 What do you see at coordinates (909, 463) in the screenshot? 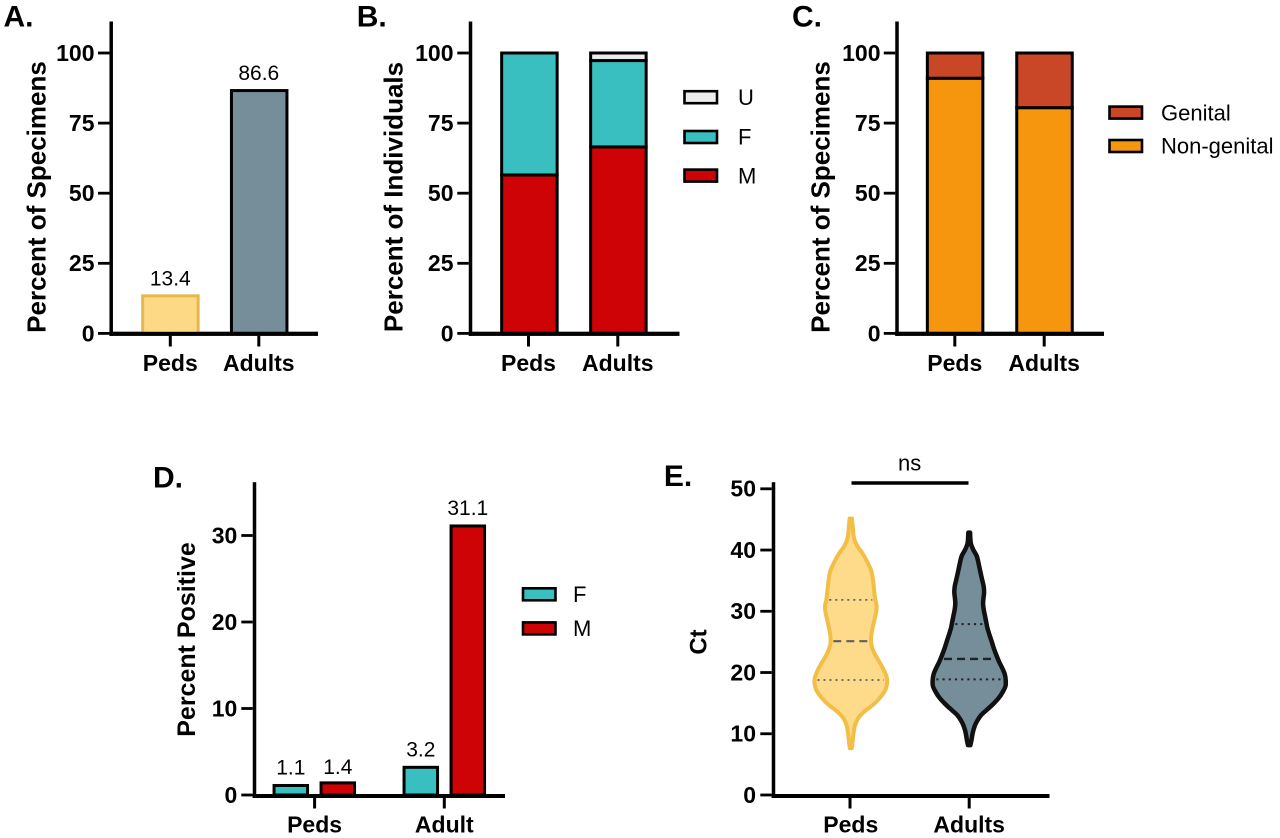
I see `svg-text: ns` at bounding box center [909, 463].